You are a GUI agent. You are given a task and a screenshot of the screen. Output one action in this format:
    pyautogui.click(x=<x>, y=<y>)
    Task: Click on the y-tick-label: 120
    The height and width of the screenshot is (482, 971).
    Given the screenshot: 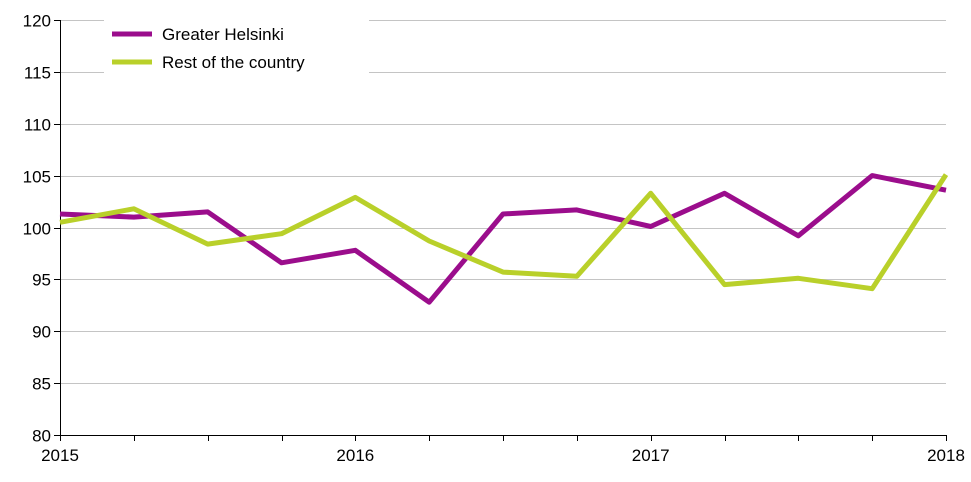 What is the action you would take?
    pyautogui.click(x=37, y=21)
    